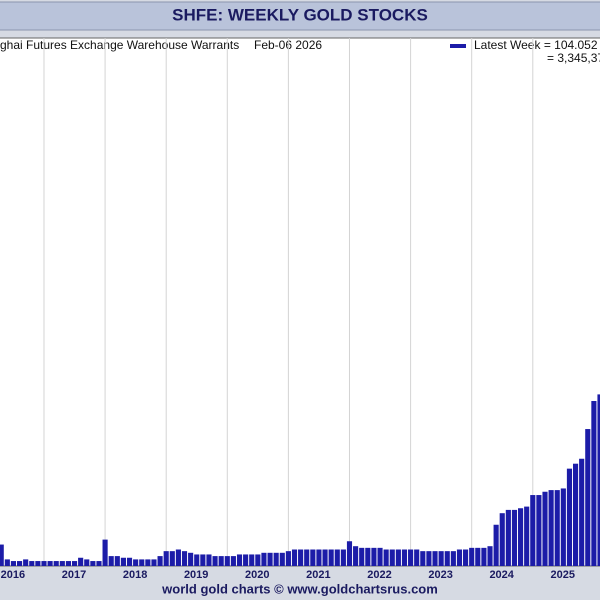 The width and height of the screenshot is (600, 600). What do you see at coordinates (13, 575) in the screenshot?
I see `x-tick-label: 2016` at bounding box center [13, 575].